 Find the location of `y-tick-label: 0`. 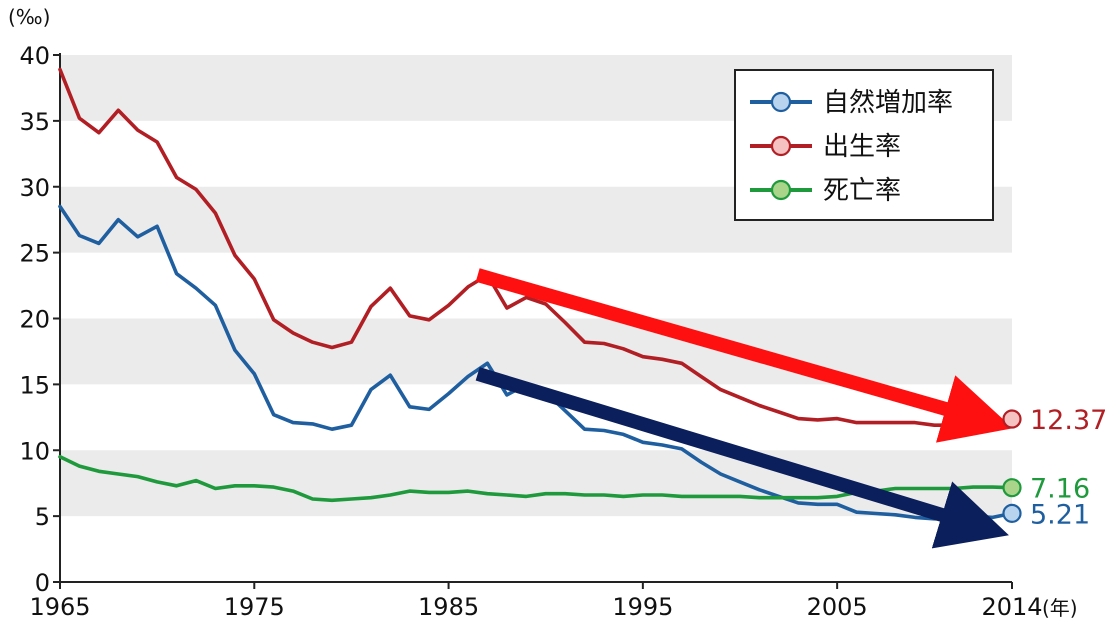

y-tick-label: 0 is located at coordinates (42, 583).